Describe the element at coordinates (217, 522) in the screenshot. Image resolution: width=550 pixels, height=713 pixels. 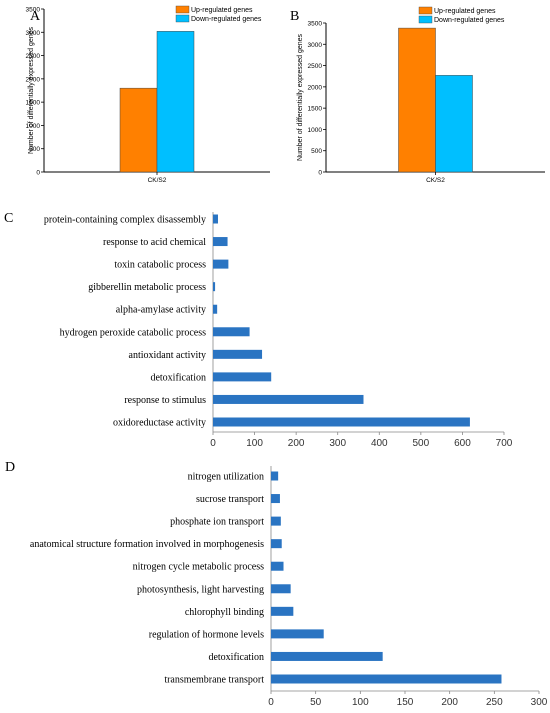
I see `category-label: phosphate ion transport` at that location.